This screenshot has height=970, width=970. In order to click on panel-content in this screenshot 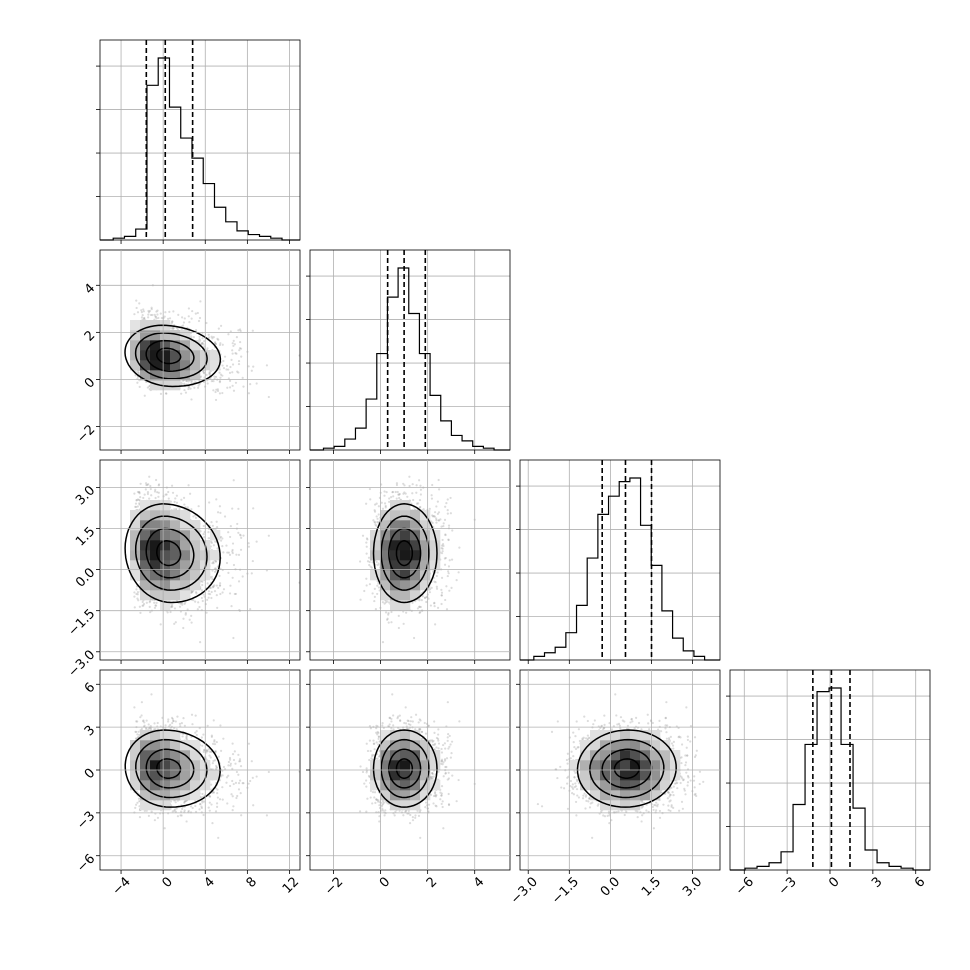, I will do `click(212, 559)`.